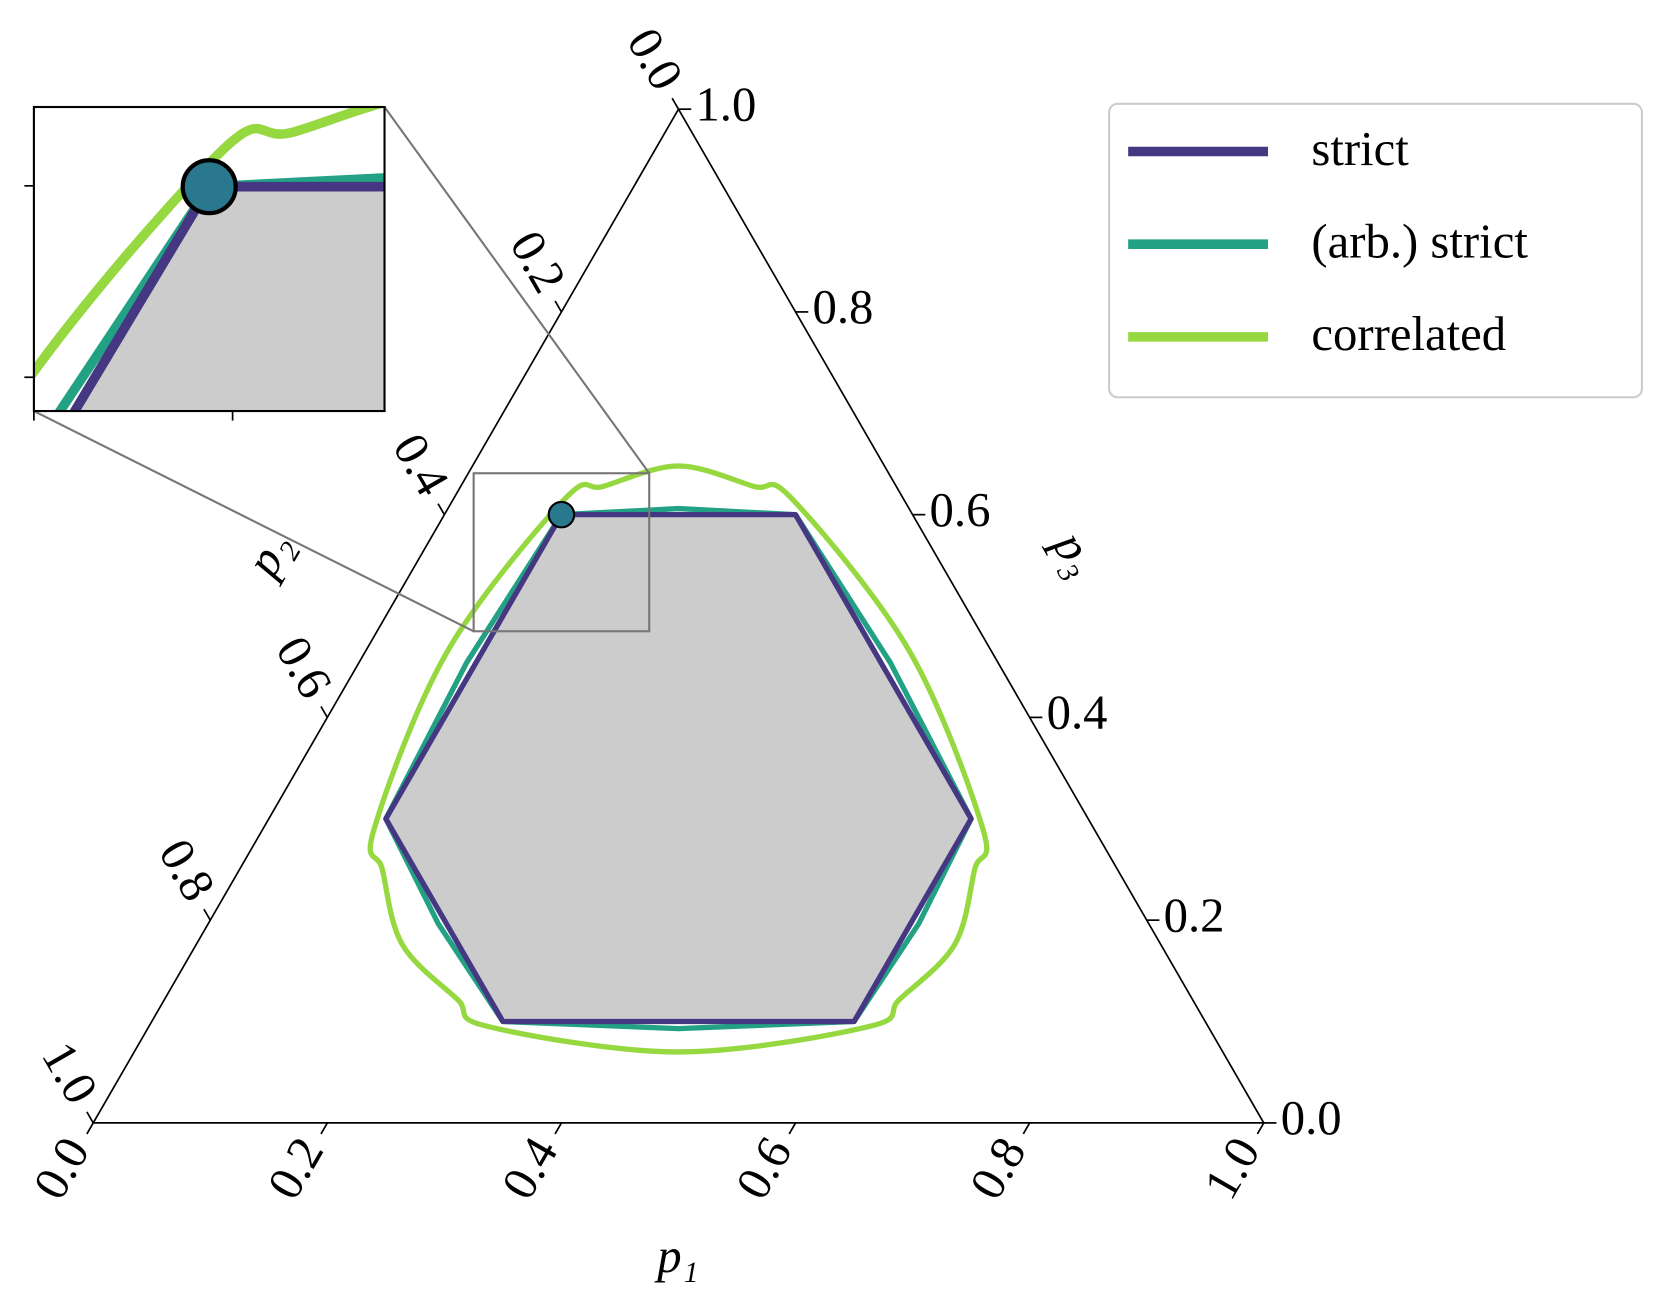 The height and width of the screenshot is (1303, 1661). Describe the element at coordinates (561, 552) in the screenshot. I see `zoom-box` at that location.